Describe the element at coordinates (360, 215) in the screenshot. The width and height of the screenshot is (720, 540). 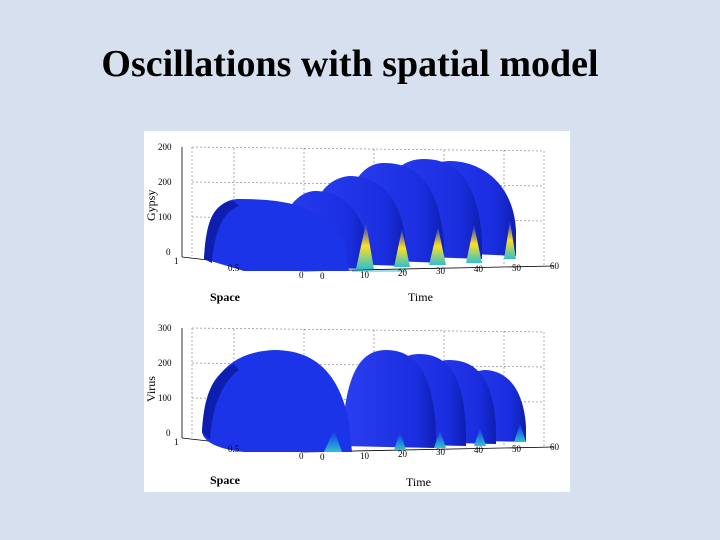
I see `gypsy-surface` at that location.